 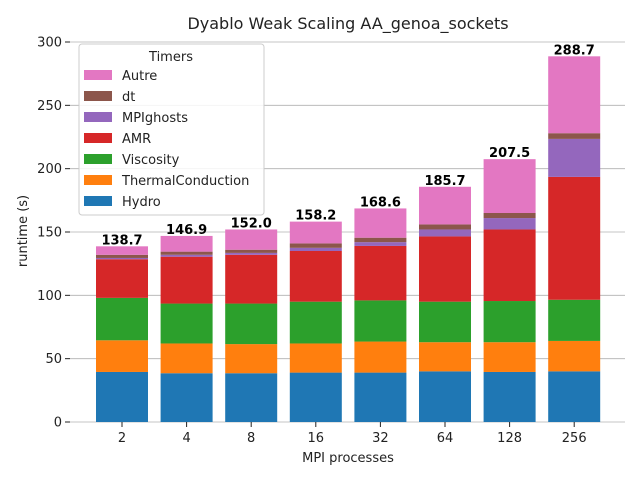 I want to click on legend-swatch-dt, so click(x=98, y=96).